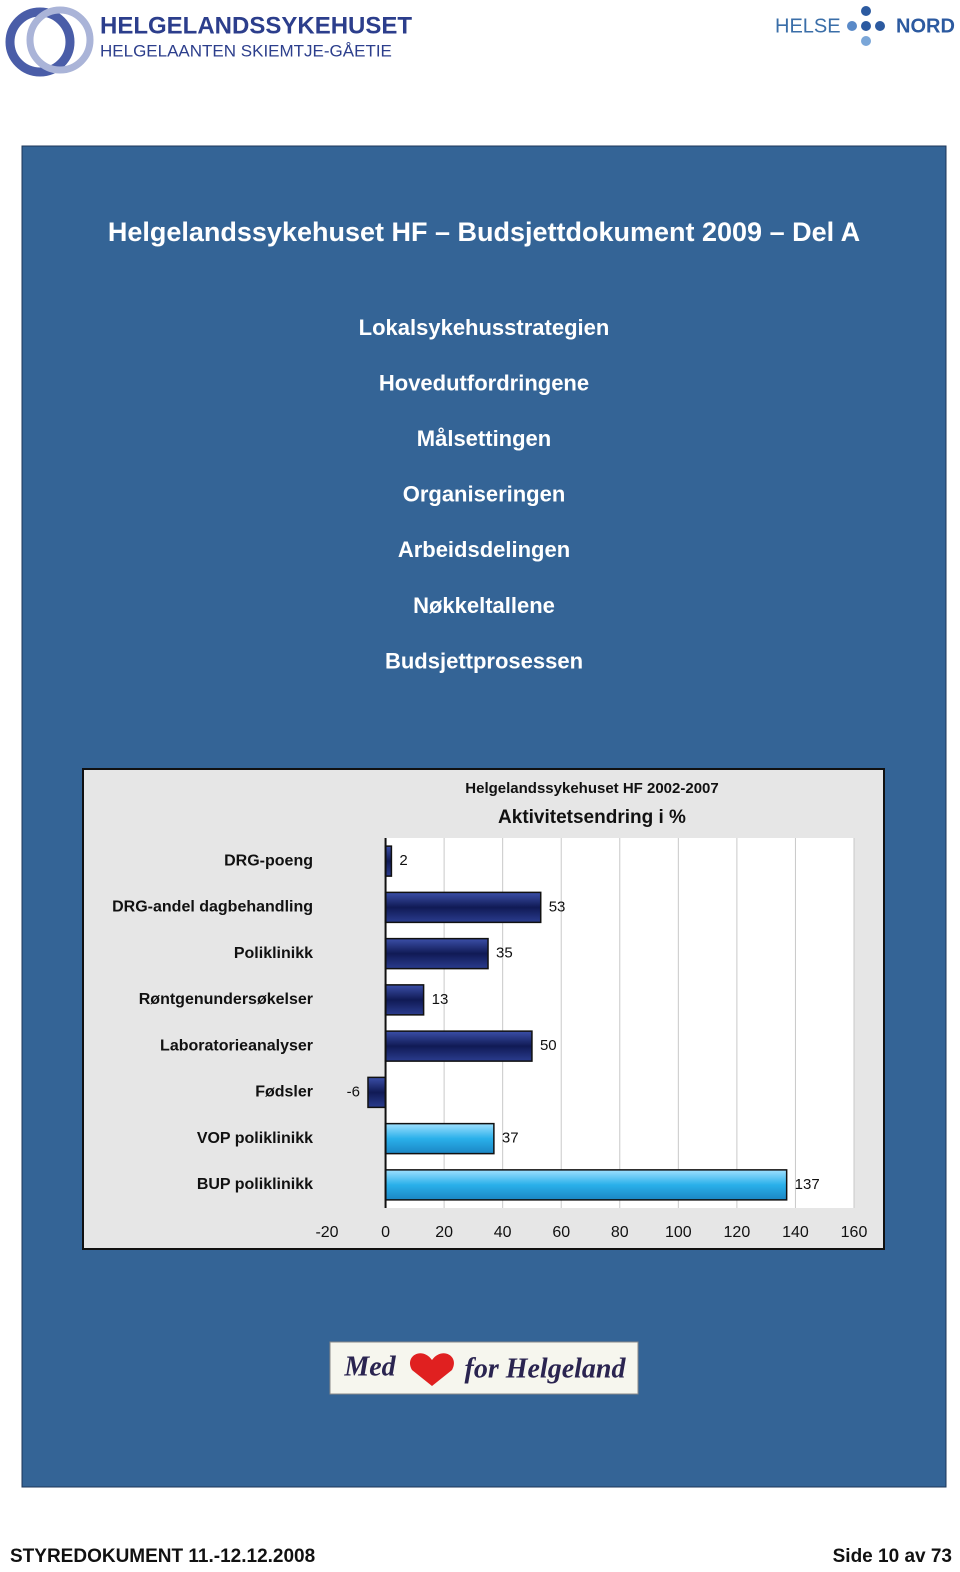 Image resolution: width=960 pixels, height=1572 pixels. What do you see at coordinates (808, 26) in the screenshot?
I see `logo-text: HELSE` at bounding box center [808, 26].